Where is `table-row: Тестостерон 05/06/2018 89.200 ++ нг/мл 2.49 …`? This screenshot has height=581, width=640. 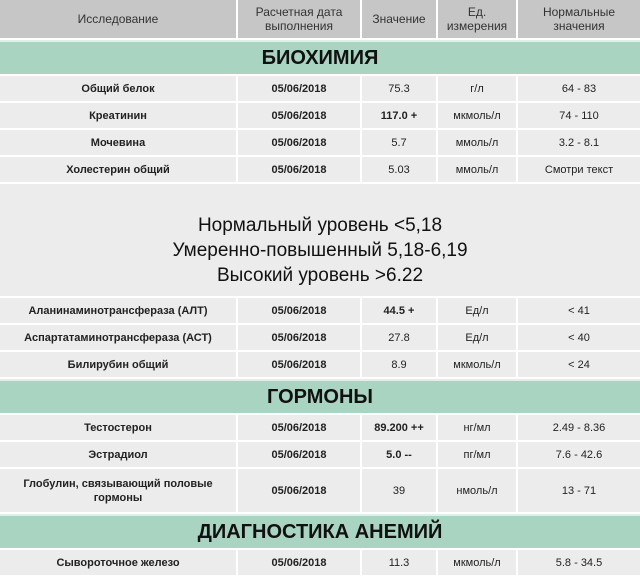 table-row: Тестостерон 05/06/2018 89.200 ++ нг/мл 2.49 … is located at coordinates (320, 428).